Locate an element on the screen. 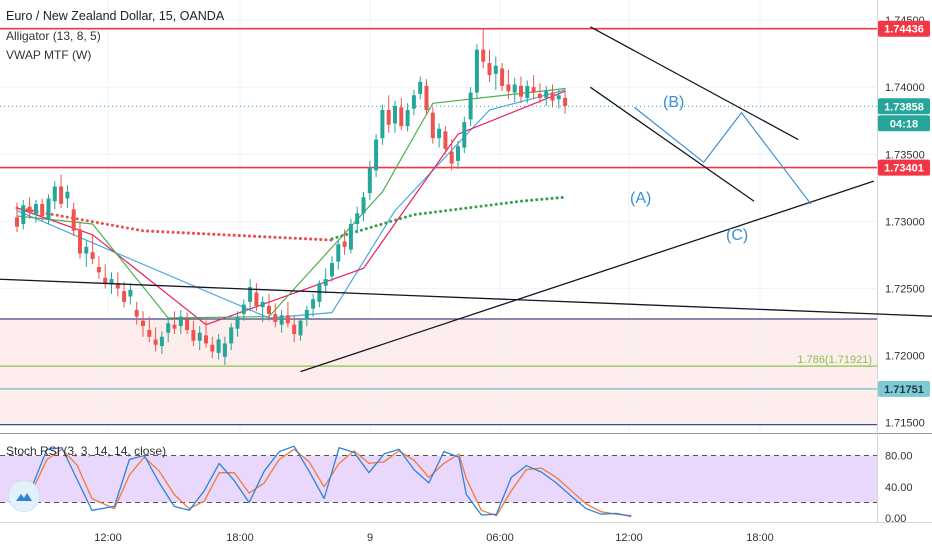 Image resolution: width=932 pixels, height=550 pixels. tradingview-logo-icon is located at coordinates (24, 496).